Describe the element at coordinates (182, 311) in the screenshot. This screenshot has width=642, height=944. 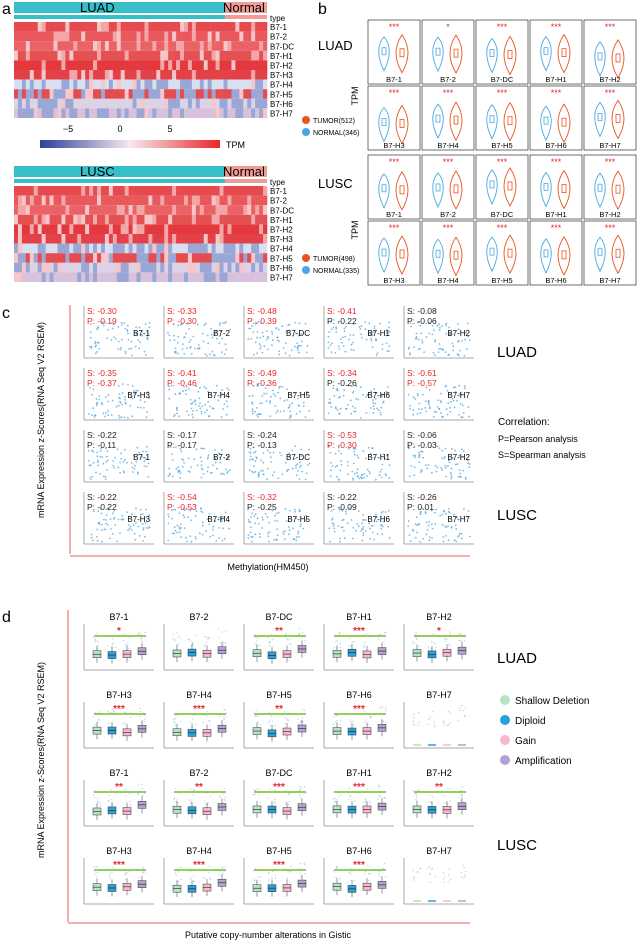
I see `spearman-value: S: -0.33` at that location.